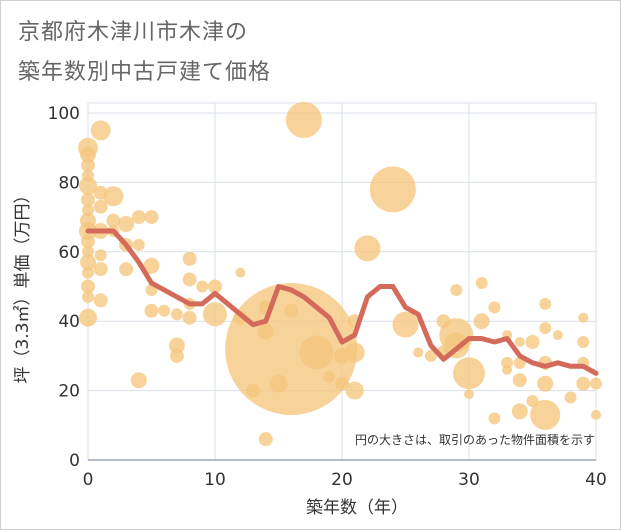 The height and width of the screenshot is (530, 621). What do you see at coordinates (69, 253) in the screenshot?
I see `y-tick-label: 60` at bounding box center [69, 253].